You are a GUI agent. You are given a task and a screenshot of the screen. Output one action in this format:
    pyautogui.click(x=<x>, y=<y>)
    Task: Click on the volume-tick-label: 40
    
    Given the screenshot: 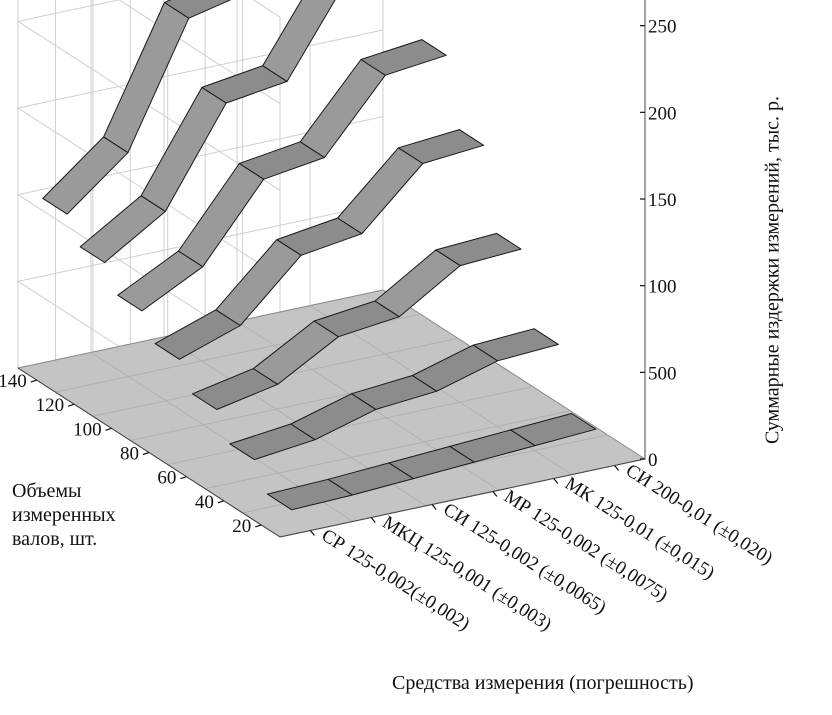 What is the action you would take?
    pyautogui.click(x=204, y=502)
    